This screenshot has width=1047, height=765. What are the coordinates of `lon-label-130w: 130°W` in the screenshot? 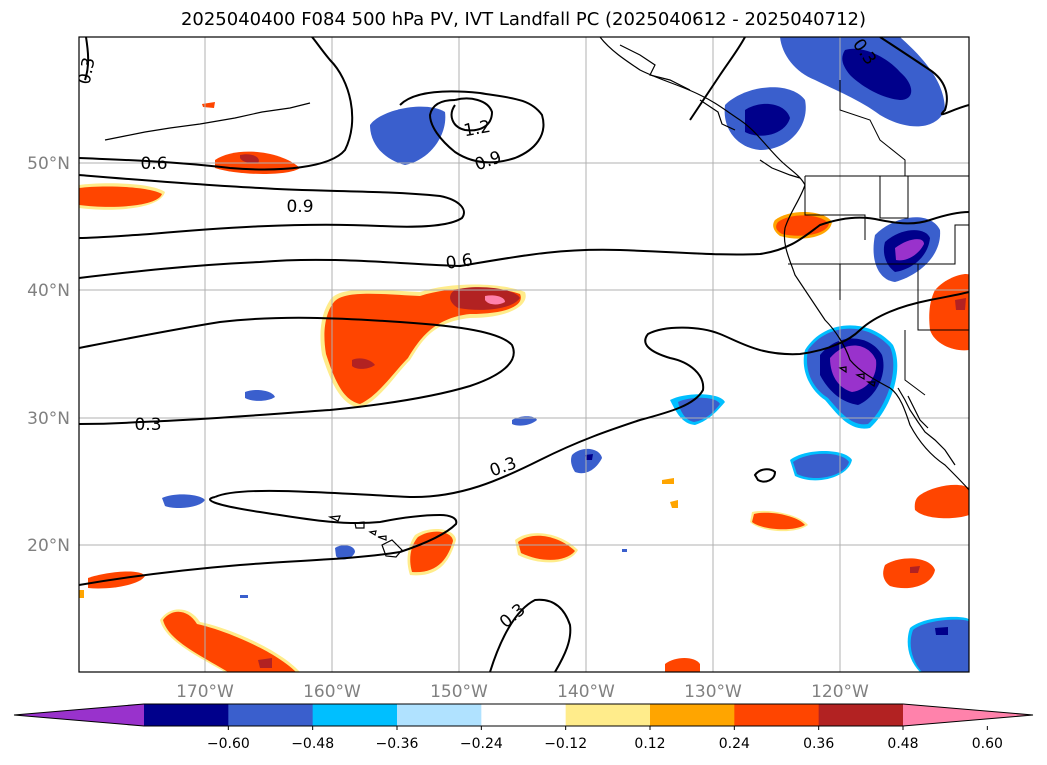 It's located at (713, 692).